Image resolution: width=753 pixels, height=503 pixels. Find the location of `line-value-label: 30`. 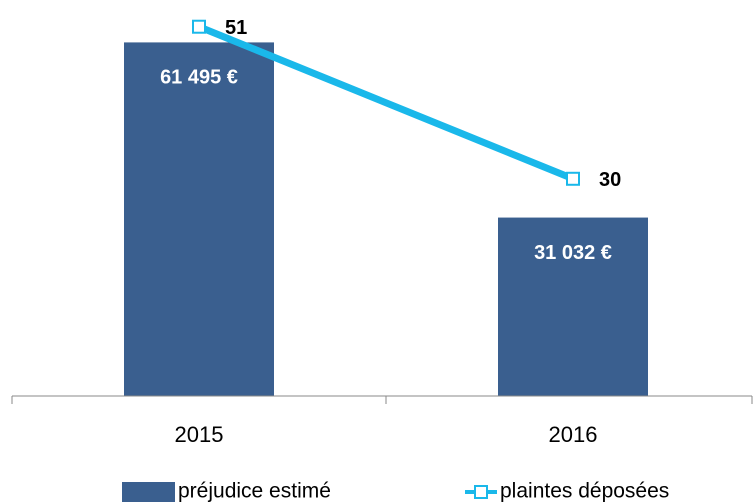

line-value-label: 30 is located at coordinates (610, 180).